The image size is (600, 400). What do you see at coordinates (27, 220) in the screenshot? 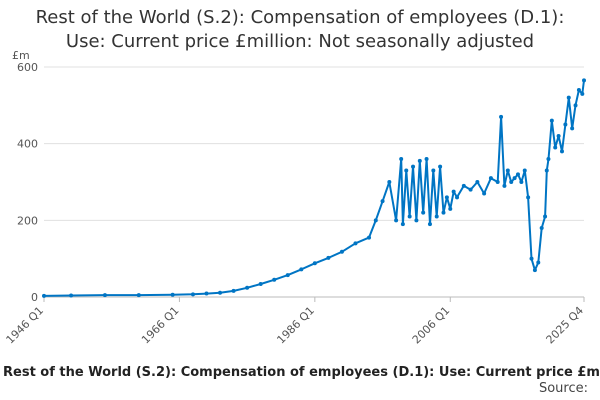
I see `y-tick-label: 200` at bounding box center [27, 220].